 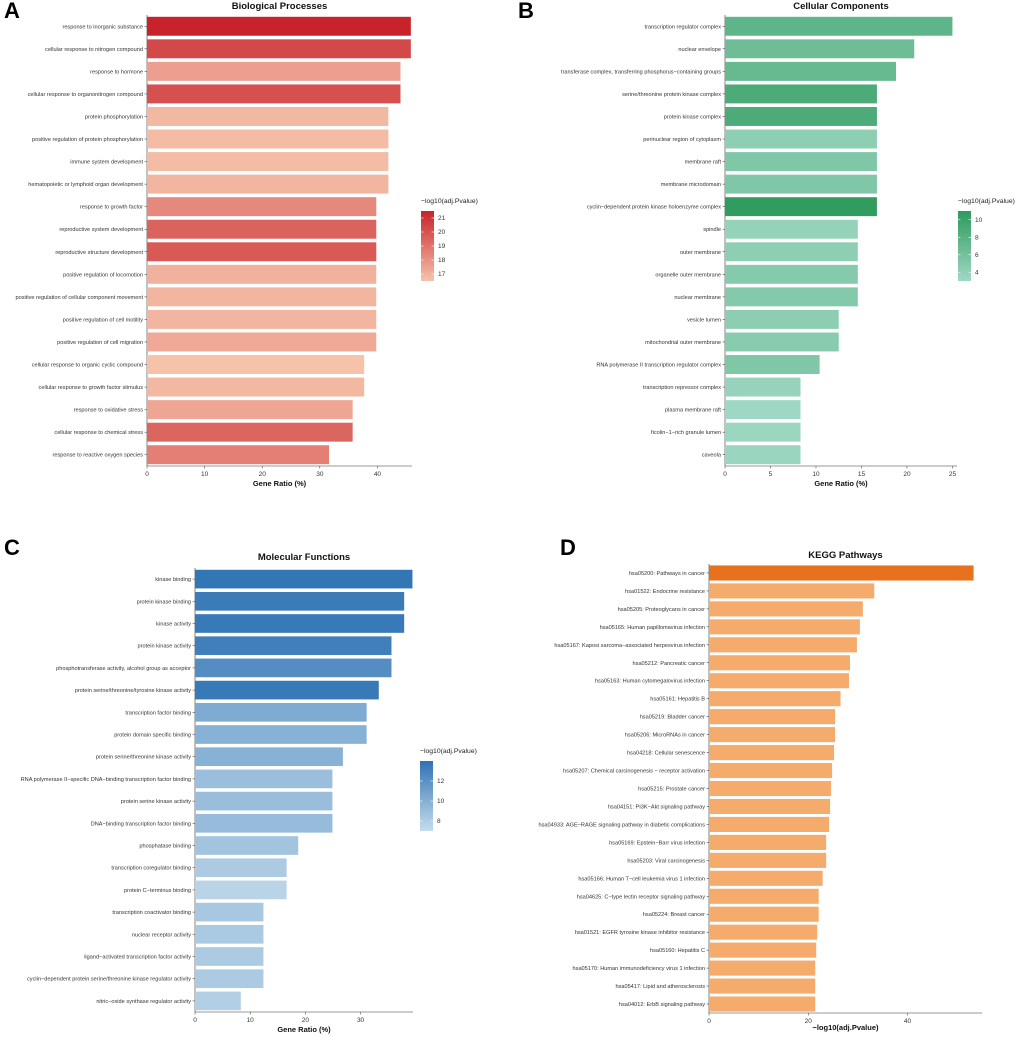 I want to click on category-label: perinuclear region of cytoplasm, so click(x=682, y=140).